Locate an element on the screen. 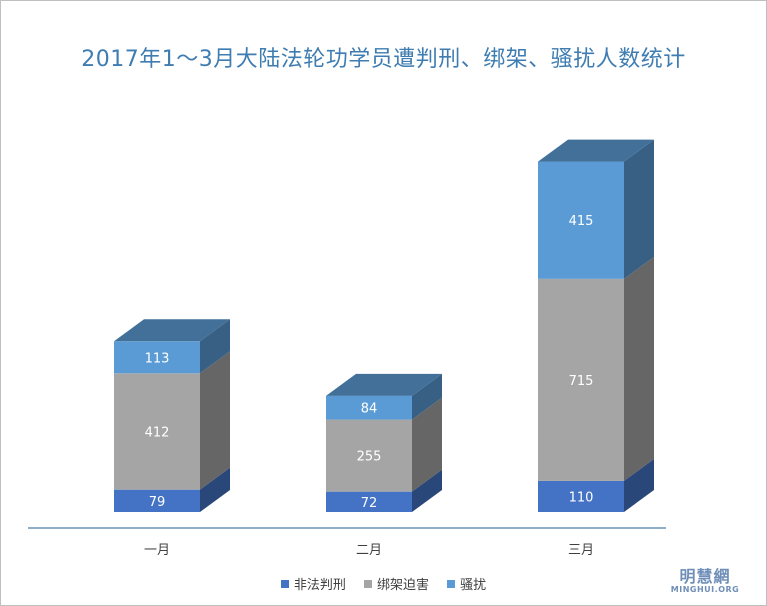  legend-item-sentenced: 非法判刑 is located at coordinates (313, 583).